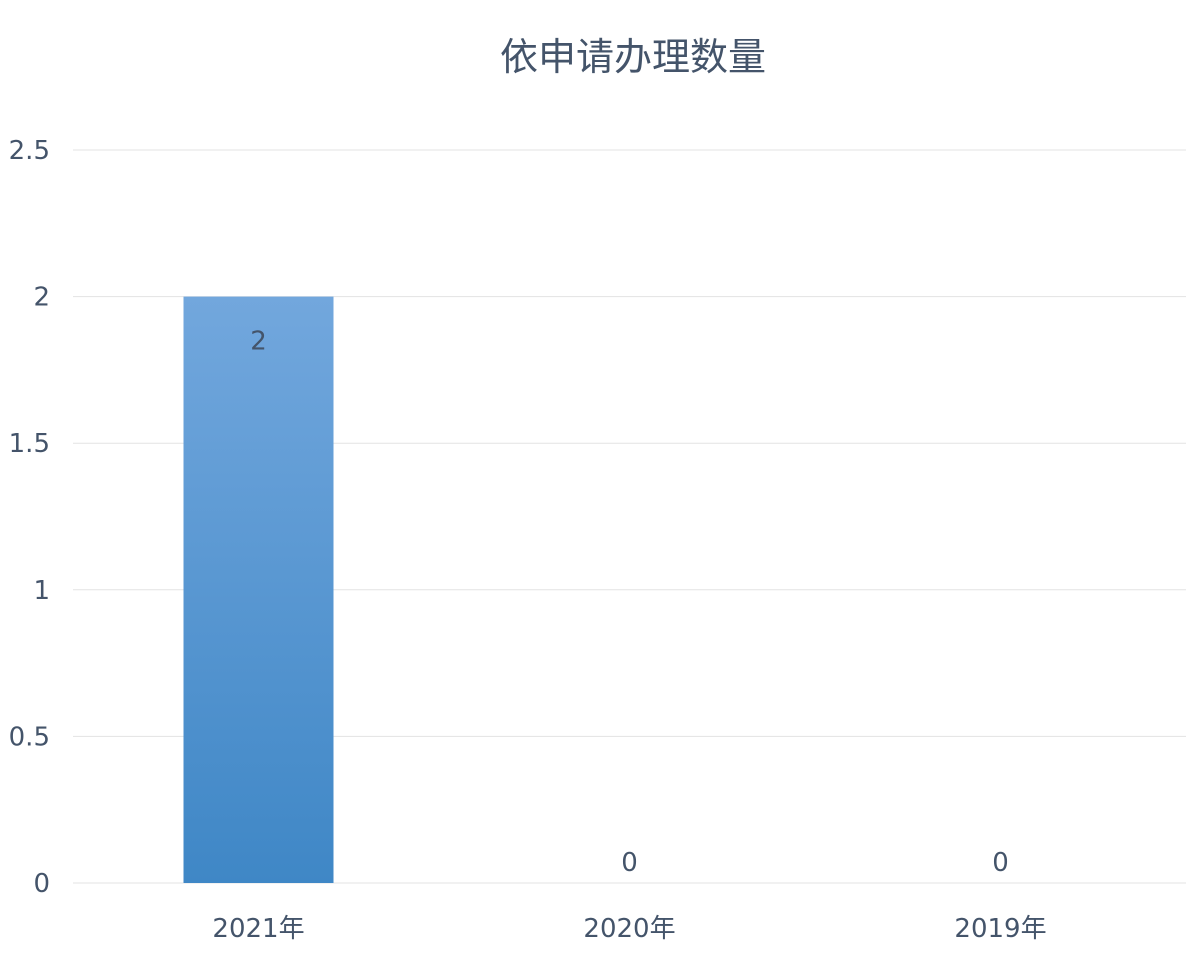  I want to click on y-tick-label: 0, so click(41, 884).